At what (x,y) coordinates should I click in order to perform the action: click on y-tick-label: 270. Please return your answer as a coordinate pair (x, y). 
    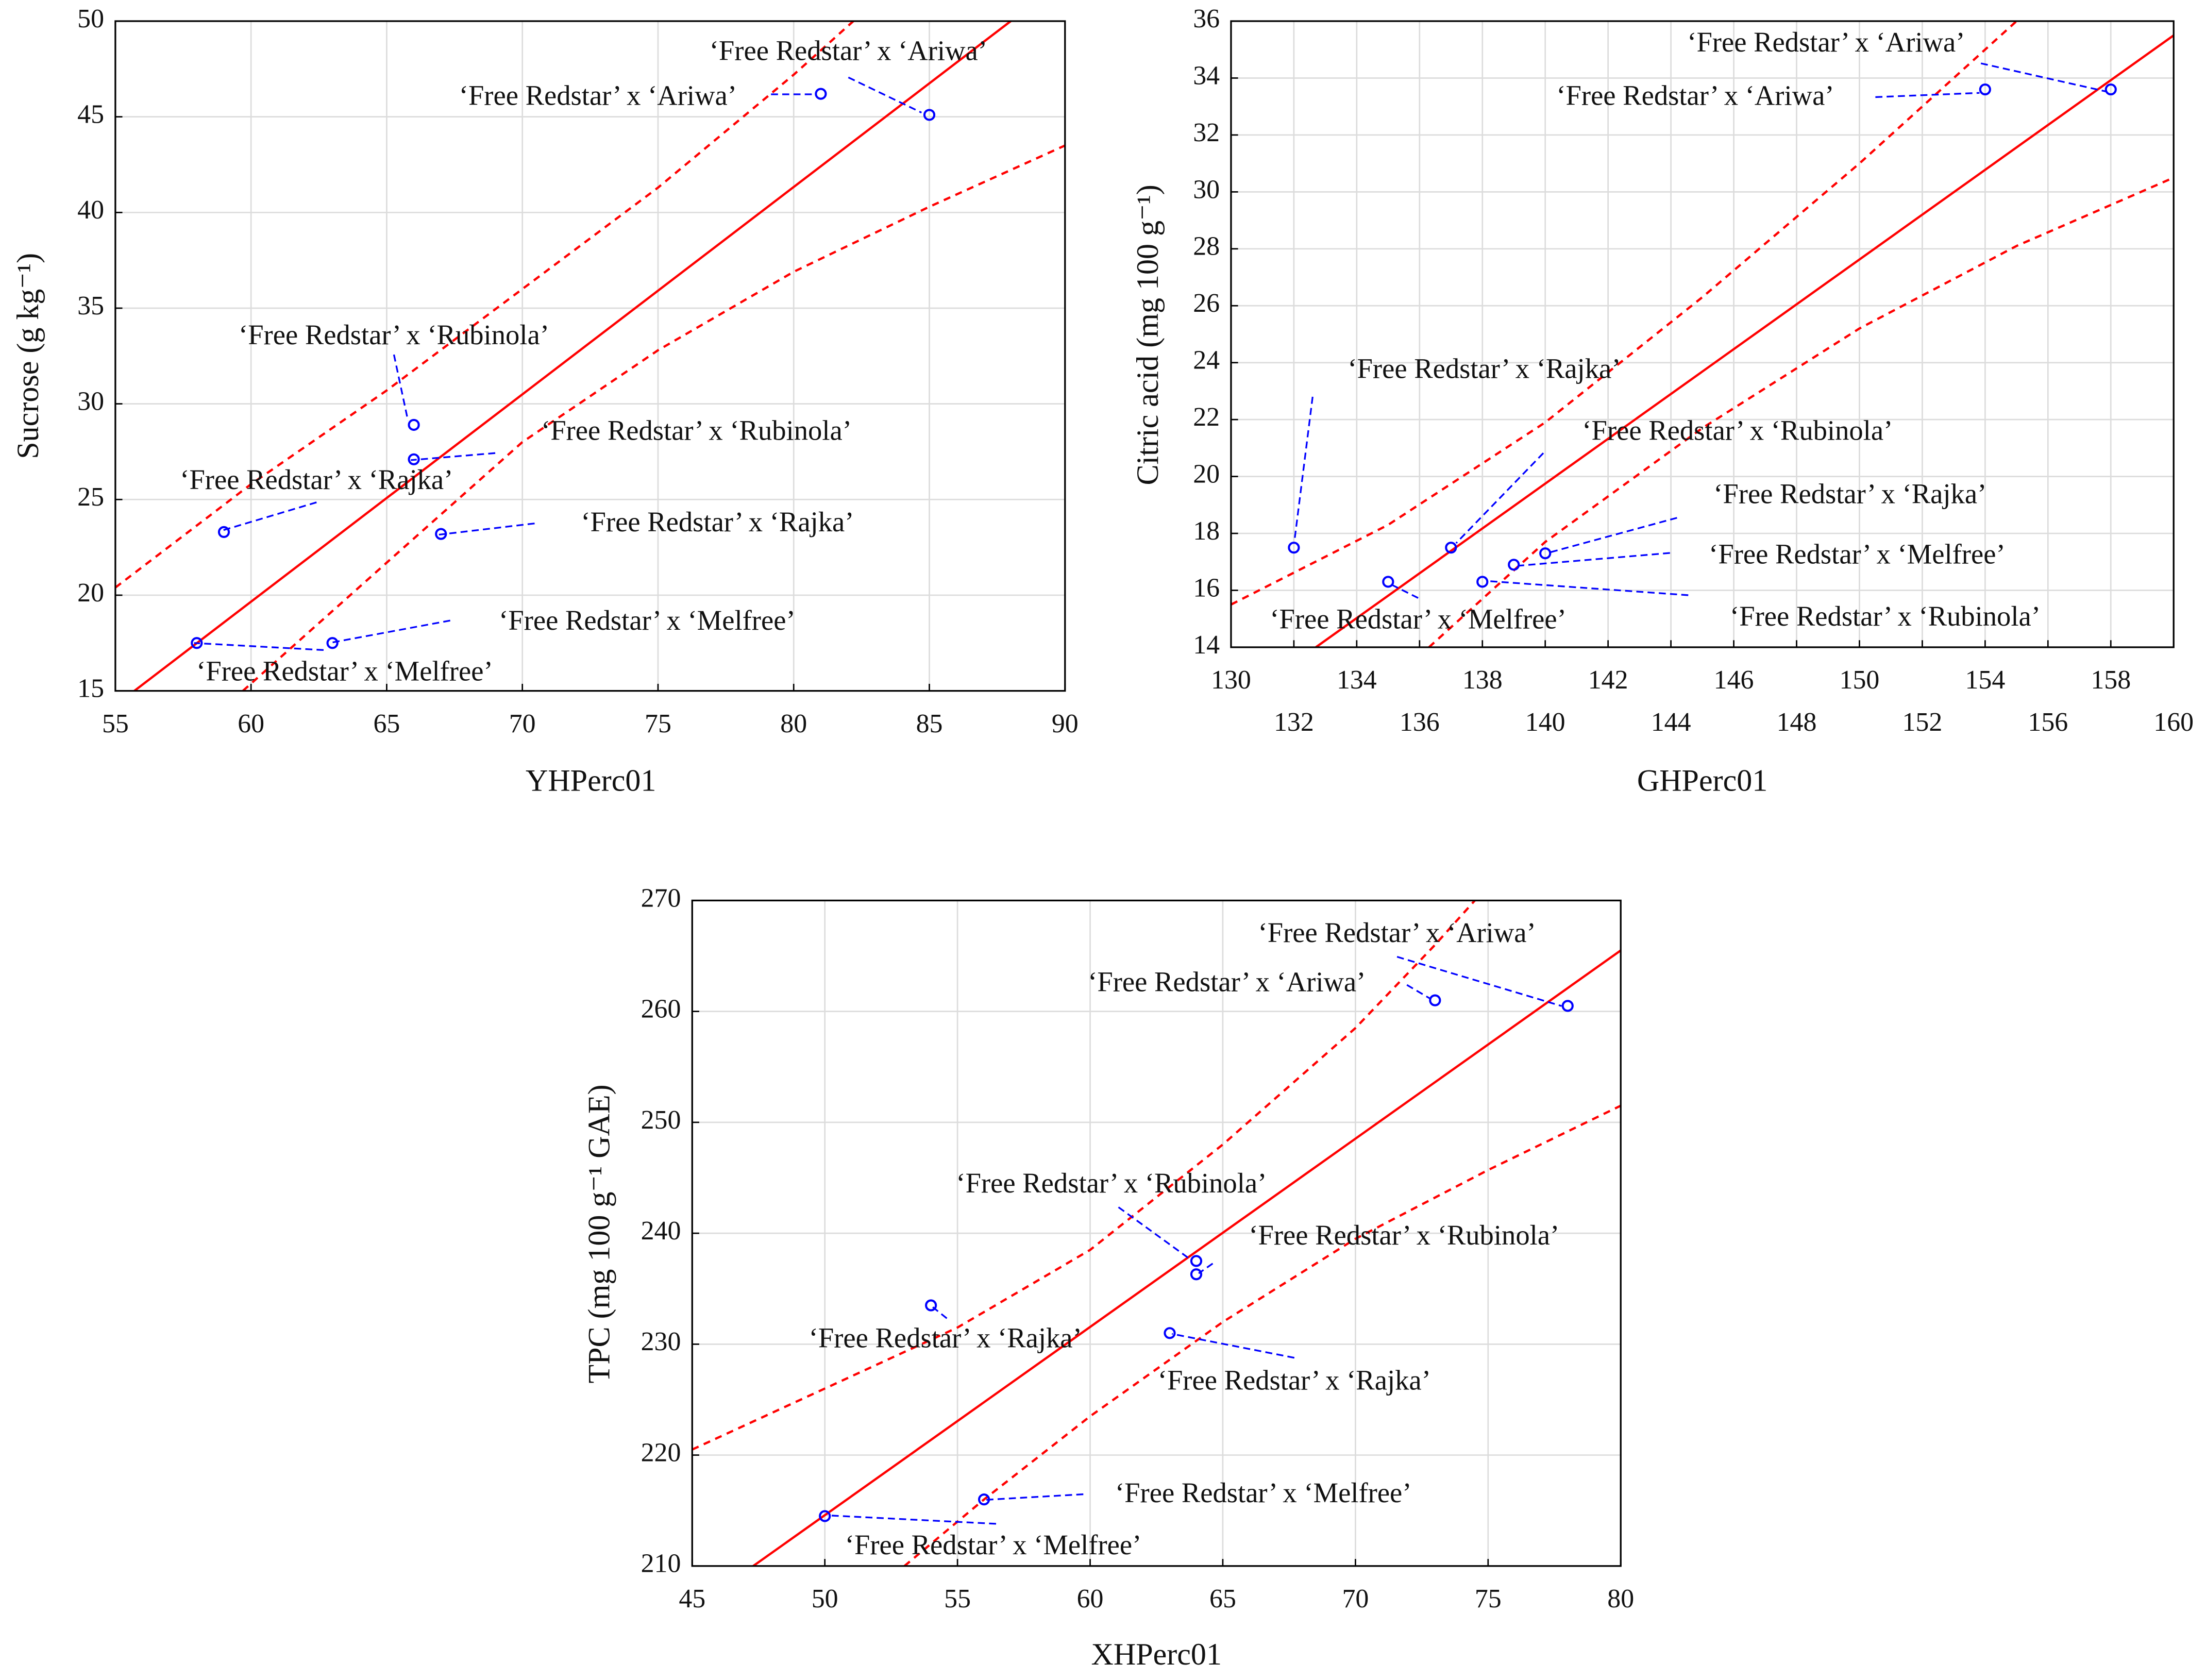
    Looking at the image, I should click on (661, 898).